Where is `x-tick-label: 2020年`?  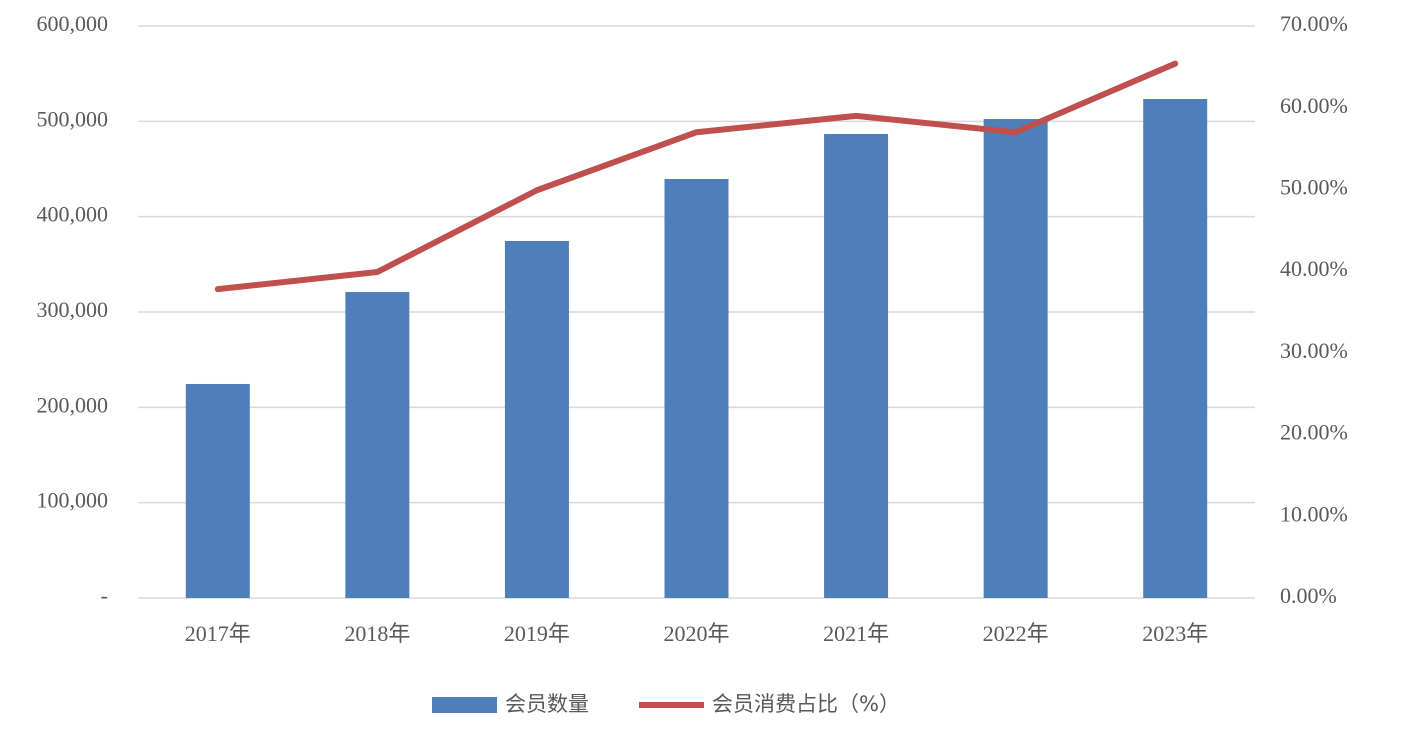
x-tick-label: 2020年 is located at coordinates (696, 633).